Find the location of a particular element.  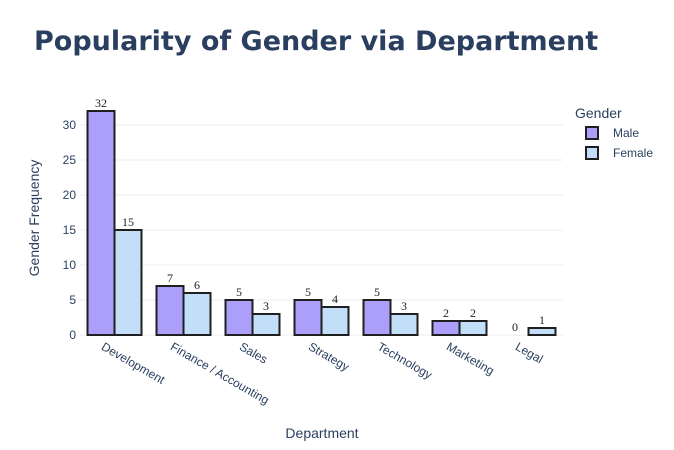

y-tick-label: 5 is located at coordinates (72, 300).